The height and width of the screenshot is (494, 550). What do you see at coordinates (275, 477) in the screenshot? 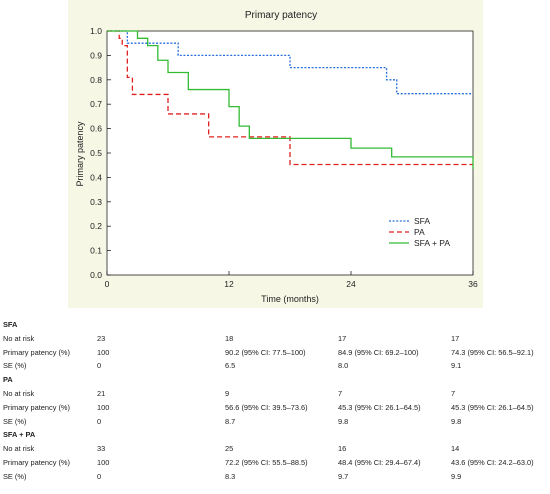
I see `risk-row: SE (%) 0 8.3 9.7 9.9` at bounding box center [275, 477].